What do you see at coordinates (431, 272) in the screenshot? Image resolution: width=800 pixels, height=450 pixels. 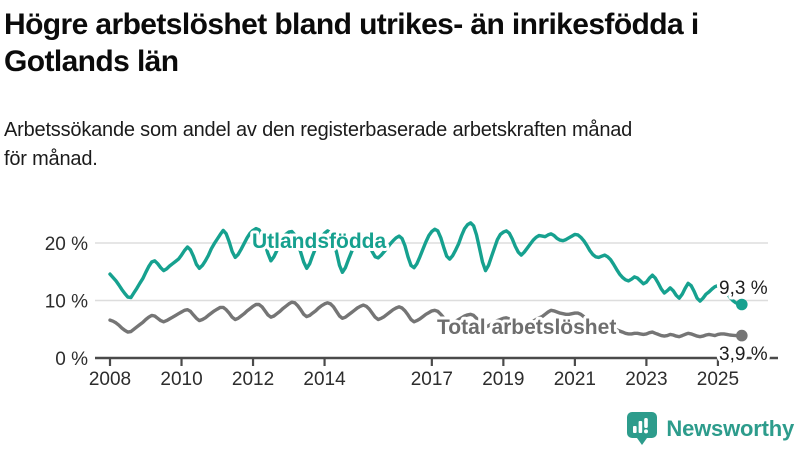 I see `gridlines` at bounding box center [431, 272].